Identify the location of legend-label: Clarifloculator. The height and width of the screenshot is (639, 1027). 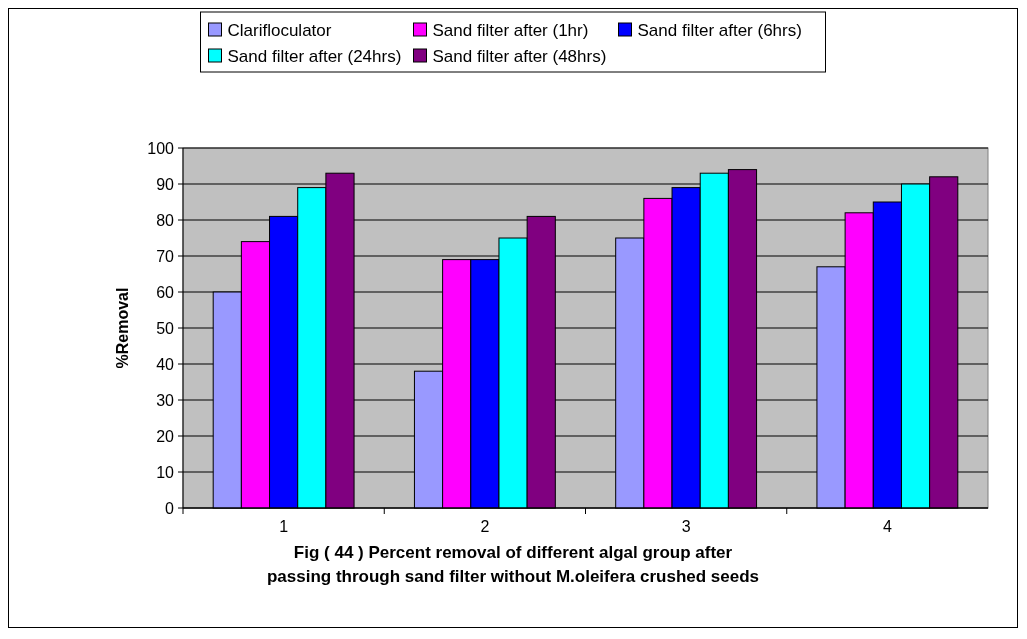
(279, 30).